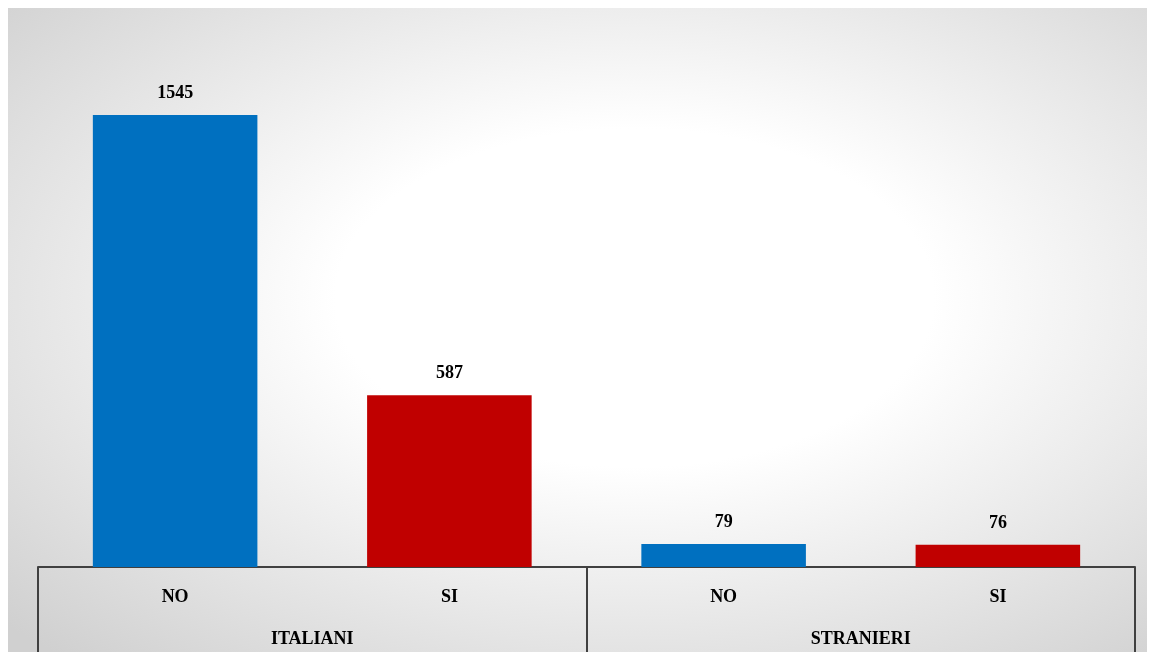 Image resolution: width=1155 pixels, height=660 pixels. I want to click on text: STRANIERI, so click(860, 638).